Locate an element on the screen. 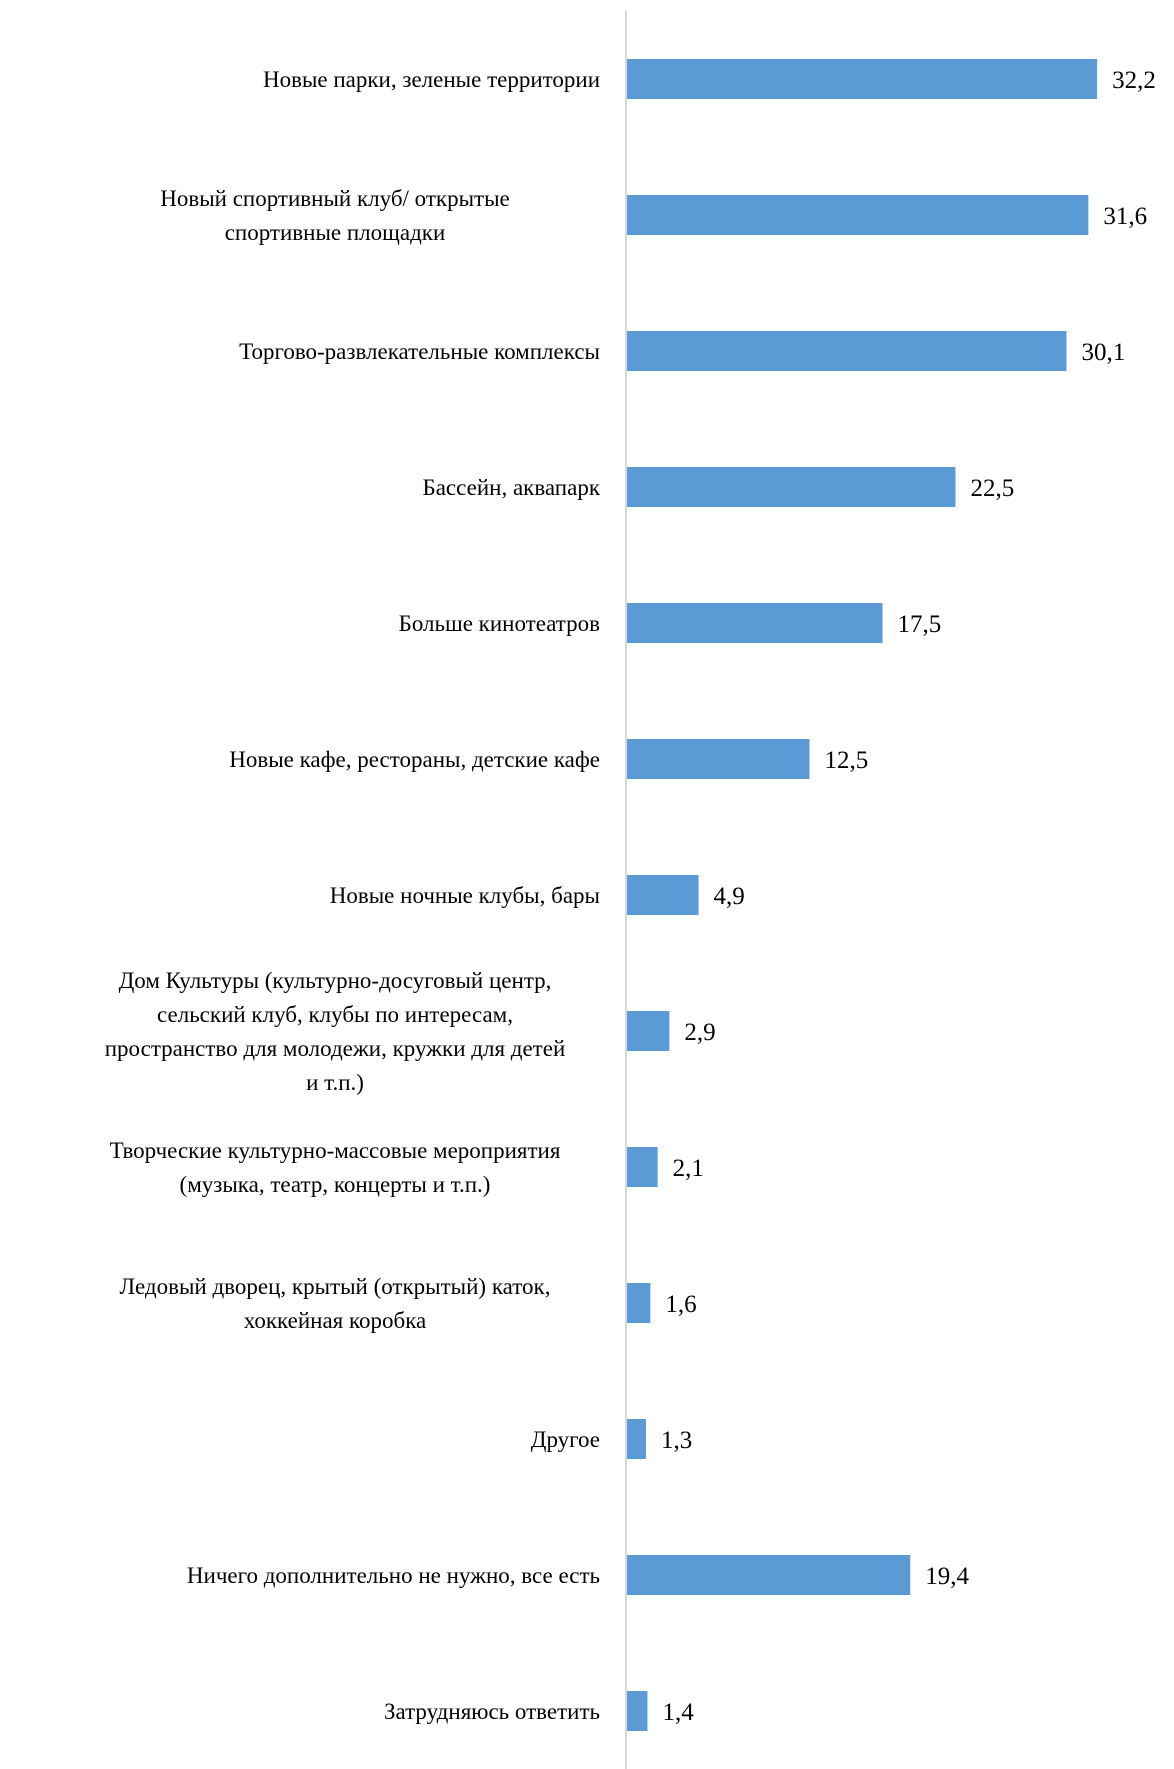 The height and width of the screenshot is (1769, 1174). value-label-4: 17,5 is located at coordinates (920, 624).